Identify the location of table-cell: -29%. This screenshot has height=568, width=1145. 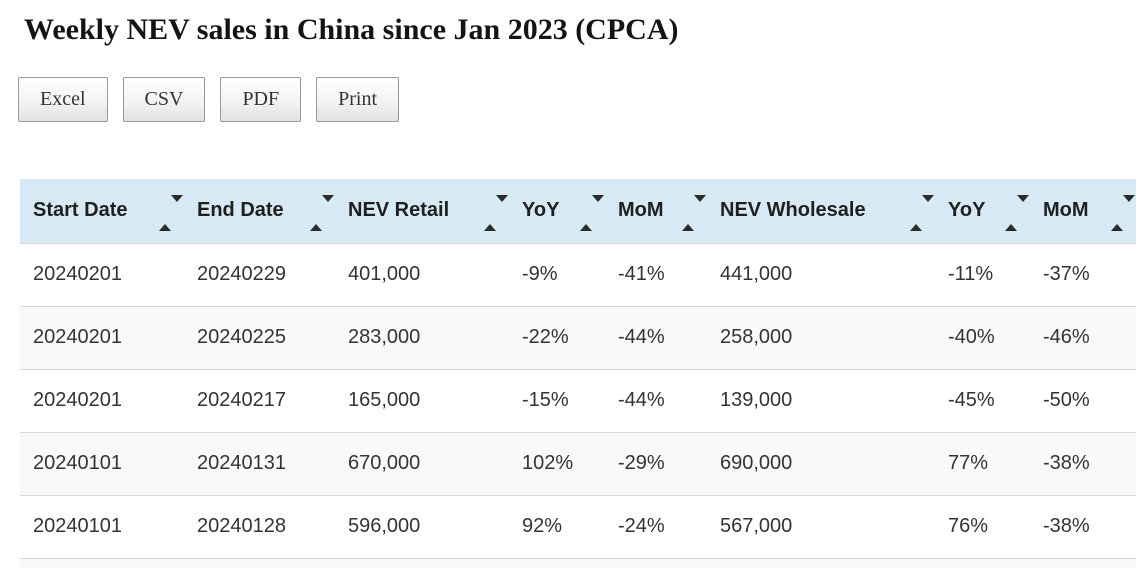
(641, 463).